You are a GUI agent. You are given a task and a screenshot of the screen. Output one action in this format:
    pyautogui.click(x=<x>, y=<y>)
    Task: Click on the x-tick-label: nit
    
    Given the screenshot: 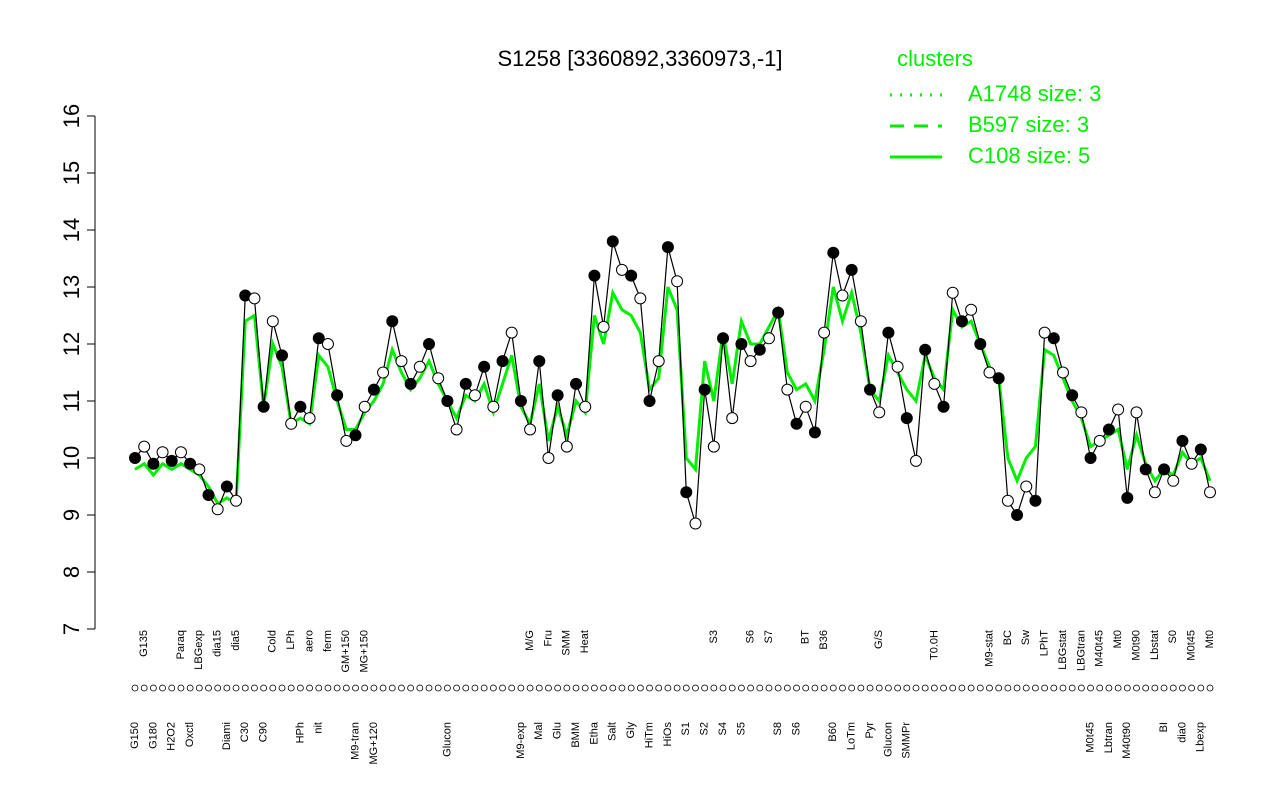 What is the action you would take?
    pyautogui.click(x=319, y=728)
    